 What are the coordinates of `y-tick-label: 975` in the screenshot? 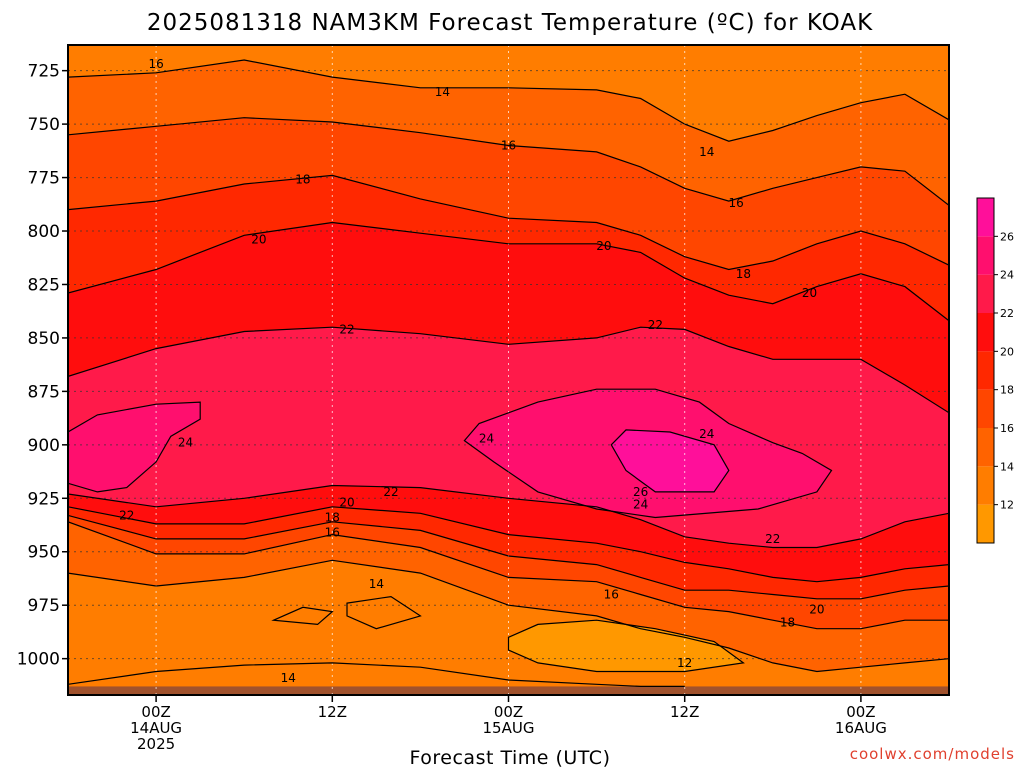 It's located at (44, 606).